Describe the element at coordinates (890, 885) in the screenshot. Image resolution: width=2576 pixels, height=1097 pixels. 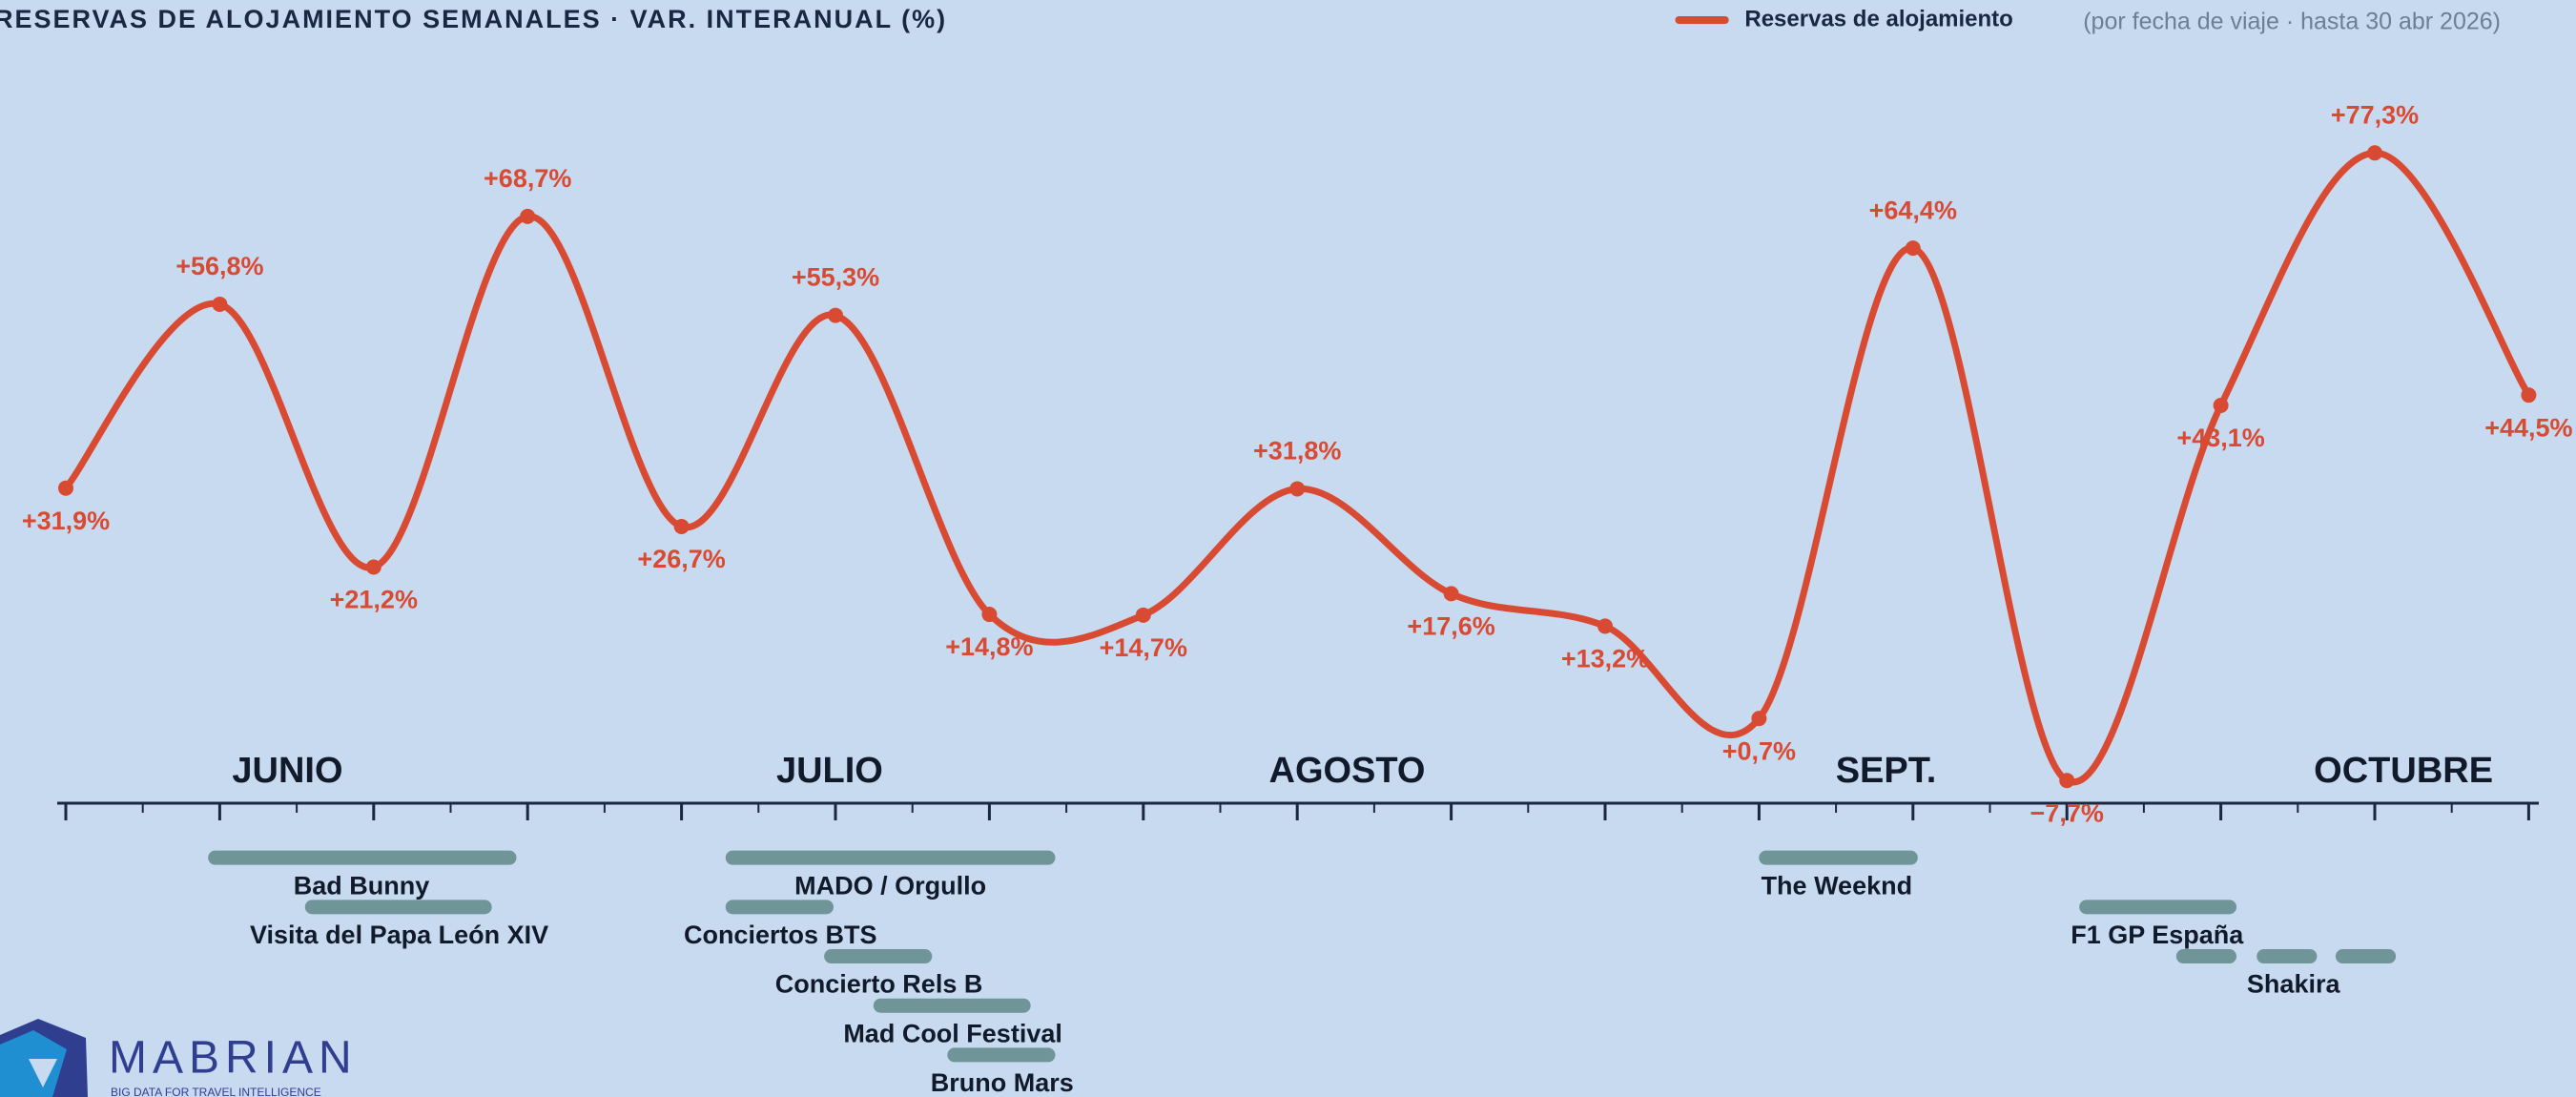
I see `event-label: MADO / Orgullo` at that location.